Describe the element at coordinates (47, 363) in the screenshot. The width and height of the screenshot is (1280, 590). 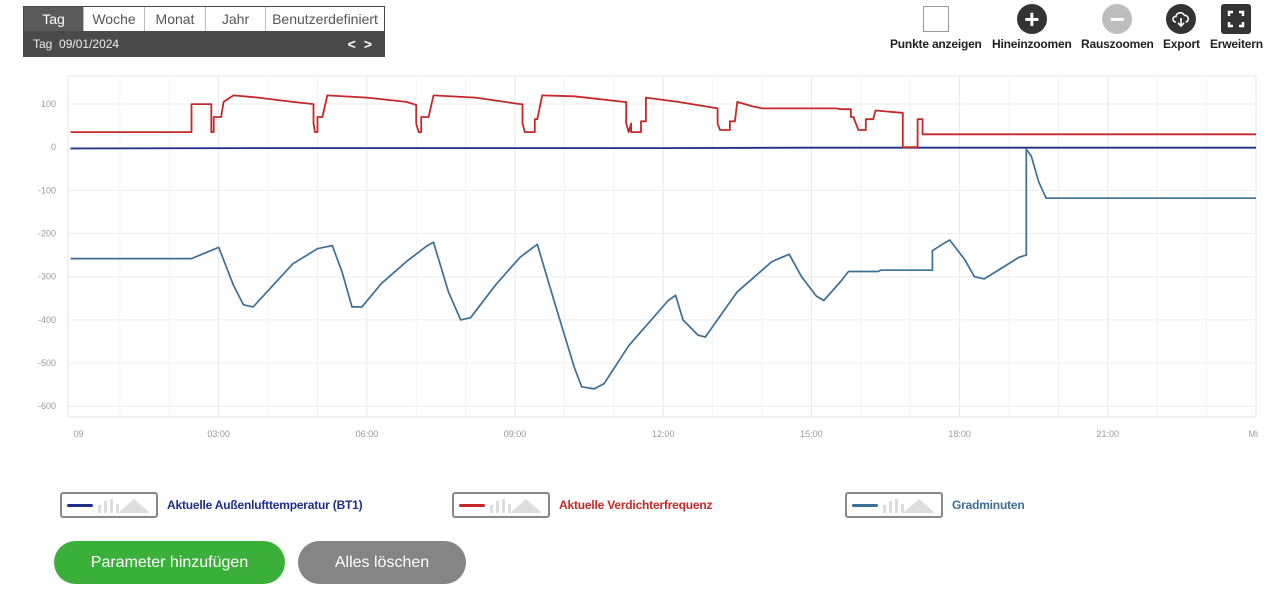
I see `y-tick-label: -500` at that location.